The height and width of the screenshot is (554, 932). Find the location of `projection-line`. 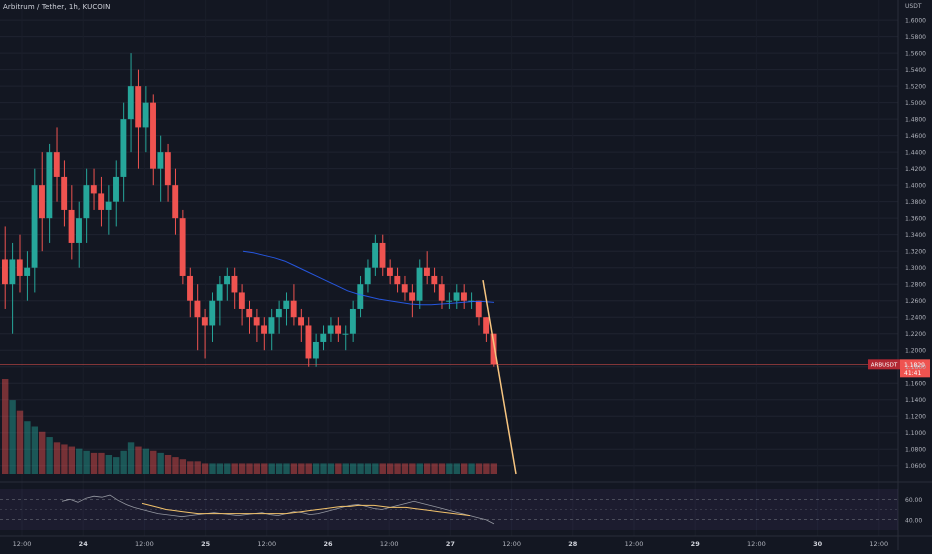

projection-line is located at coordinates (499, 377).